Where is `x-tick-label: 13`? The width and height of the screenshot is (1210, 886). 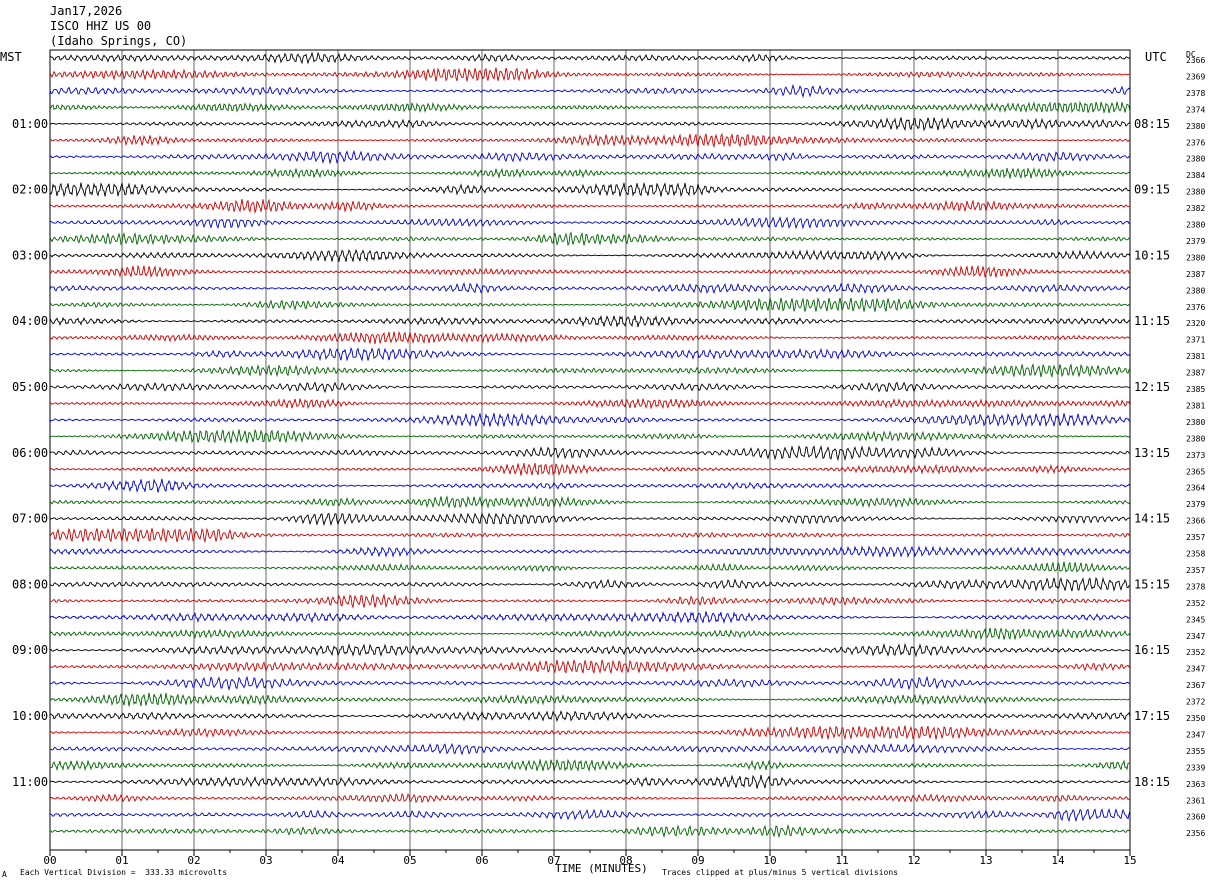
x-tick-label: 13 is located at coordinates (985, 860).